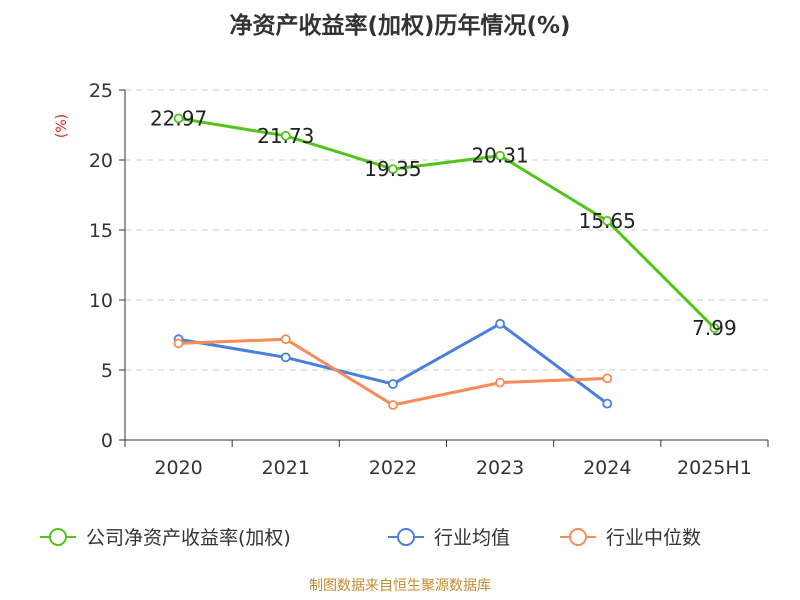 The height and width of the screenshot is (600, 800). What do you see at coordinates (370, 538) in the screenshot?
I see `legend: 公司净资产收益率(加权) 行业均值 行业中位数` at bounding box center [370, 538].